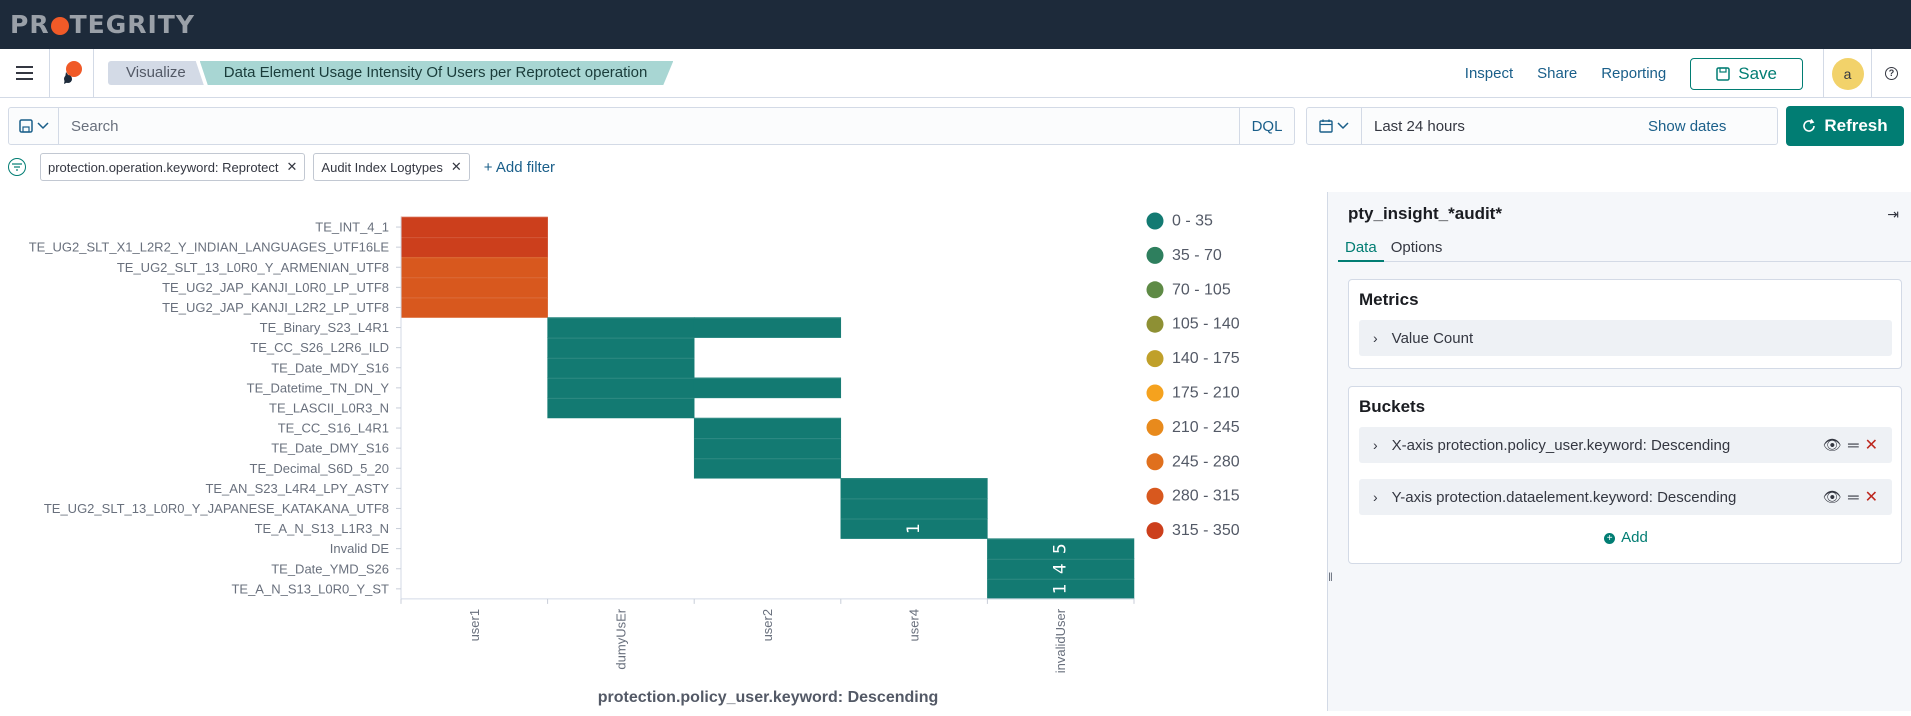 This screenshot has height=716, width=1911. What do you see at coordinates (72, 73) in the screenshot?
I see `app-logo-icon` at bounding box center [72, 73].